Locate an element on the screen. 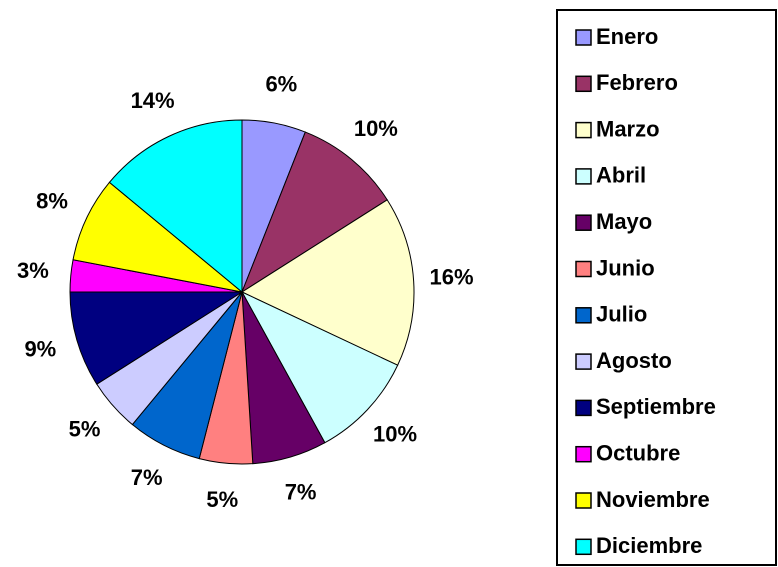 Image resolution: width=778 pixels, height=567 pixels. legend-label: Diciembre is located at coordinates (649, 545).